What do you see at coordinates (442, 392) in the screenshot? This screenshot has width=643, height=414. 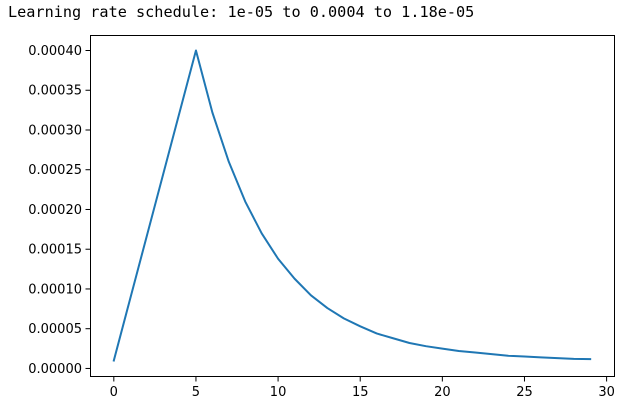 I see `x-tick-label: 20` at bounding box center [442, 392].